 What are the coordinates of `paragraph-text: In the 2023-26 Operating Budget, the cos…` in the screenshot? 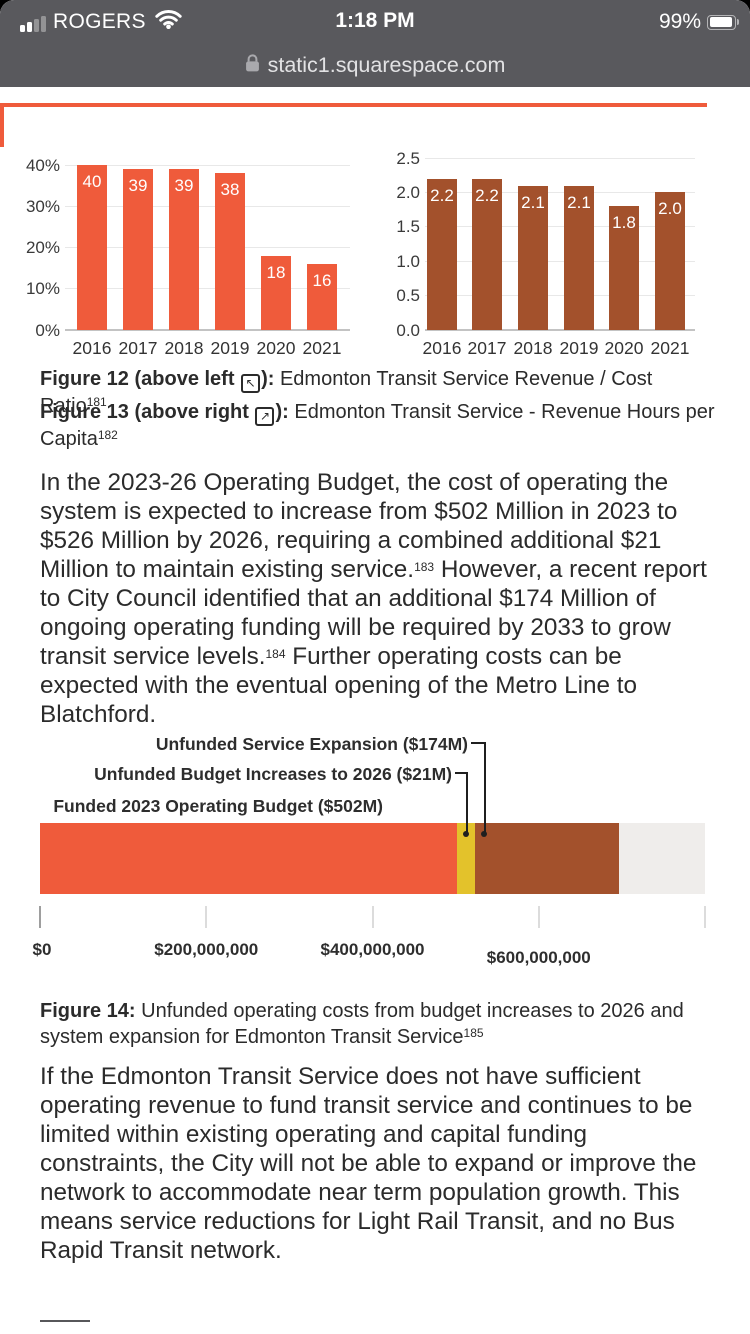 It's located at (359, 526).